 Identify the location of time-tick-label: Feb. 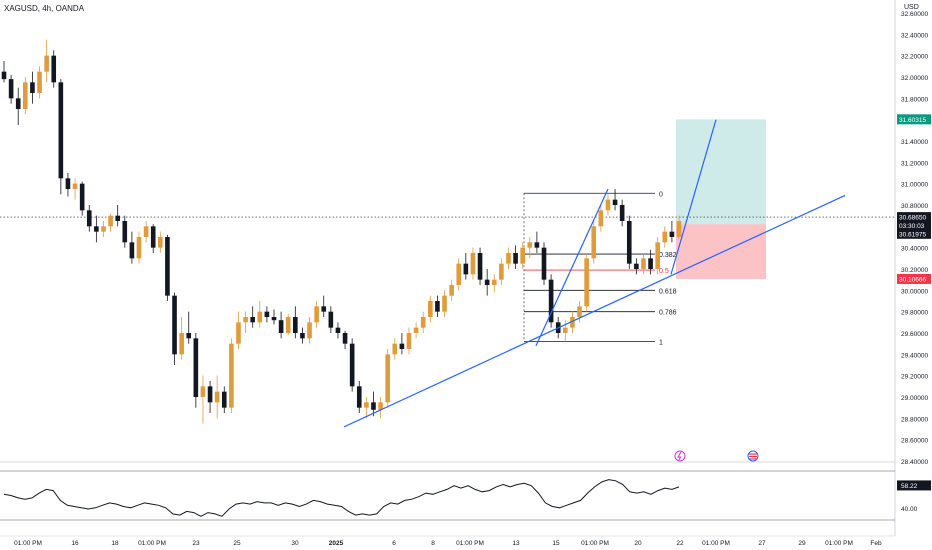
(876, 543).